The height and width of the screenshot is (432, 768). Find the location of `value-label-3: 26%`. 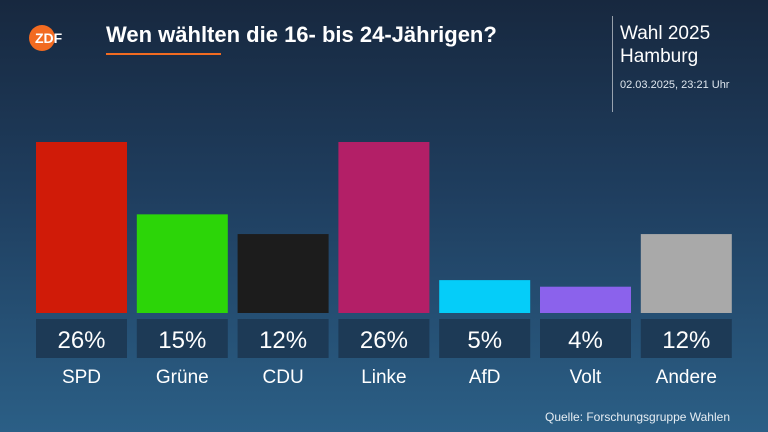

value-label-3: 26% is located at coordinates (384, 340).